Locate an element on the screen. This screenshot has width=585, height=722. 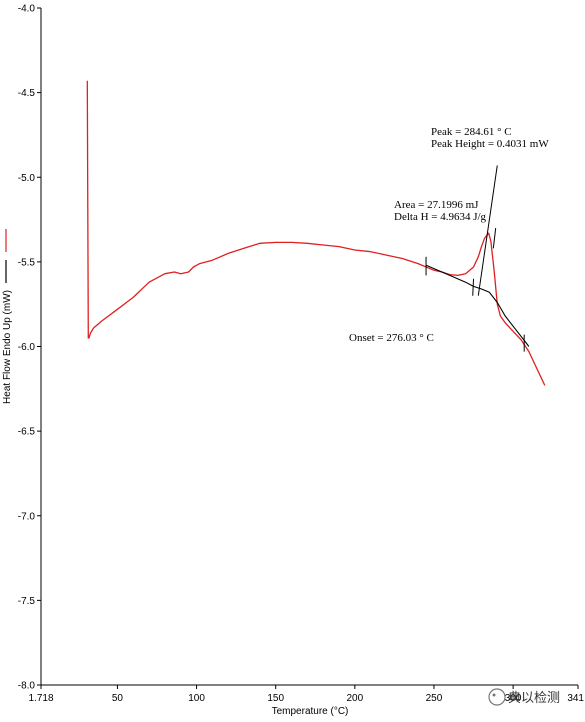
annotation-text: Peak = 284.61 ° C is located at coordinates (471, 132).